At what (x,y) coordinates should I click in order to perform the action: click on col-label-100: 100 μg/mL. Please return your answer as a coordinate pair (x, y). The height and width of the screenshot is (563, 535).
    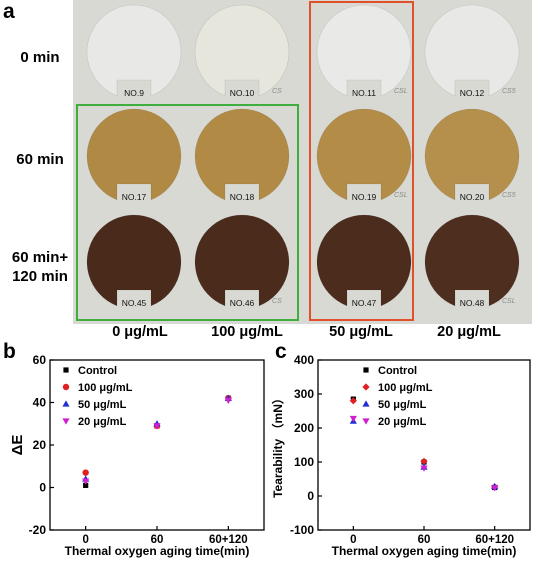
    Looking at the image, I should click on (247, 332).